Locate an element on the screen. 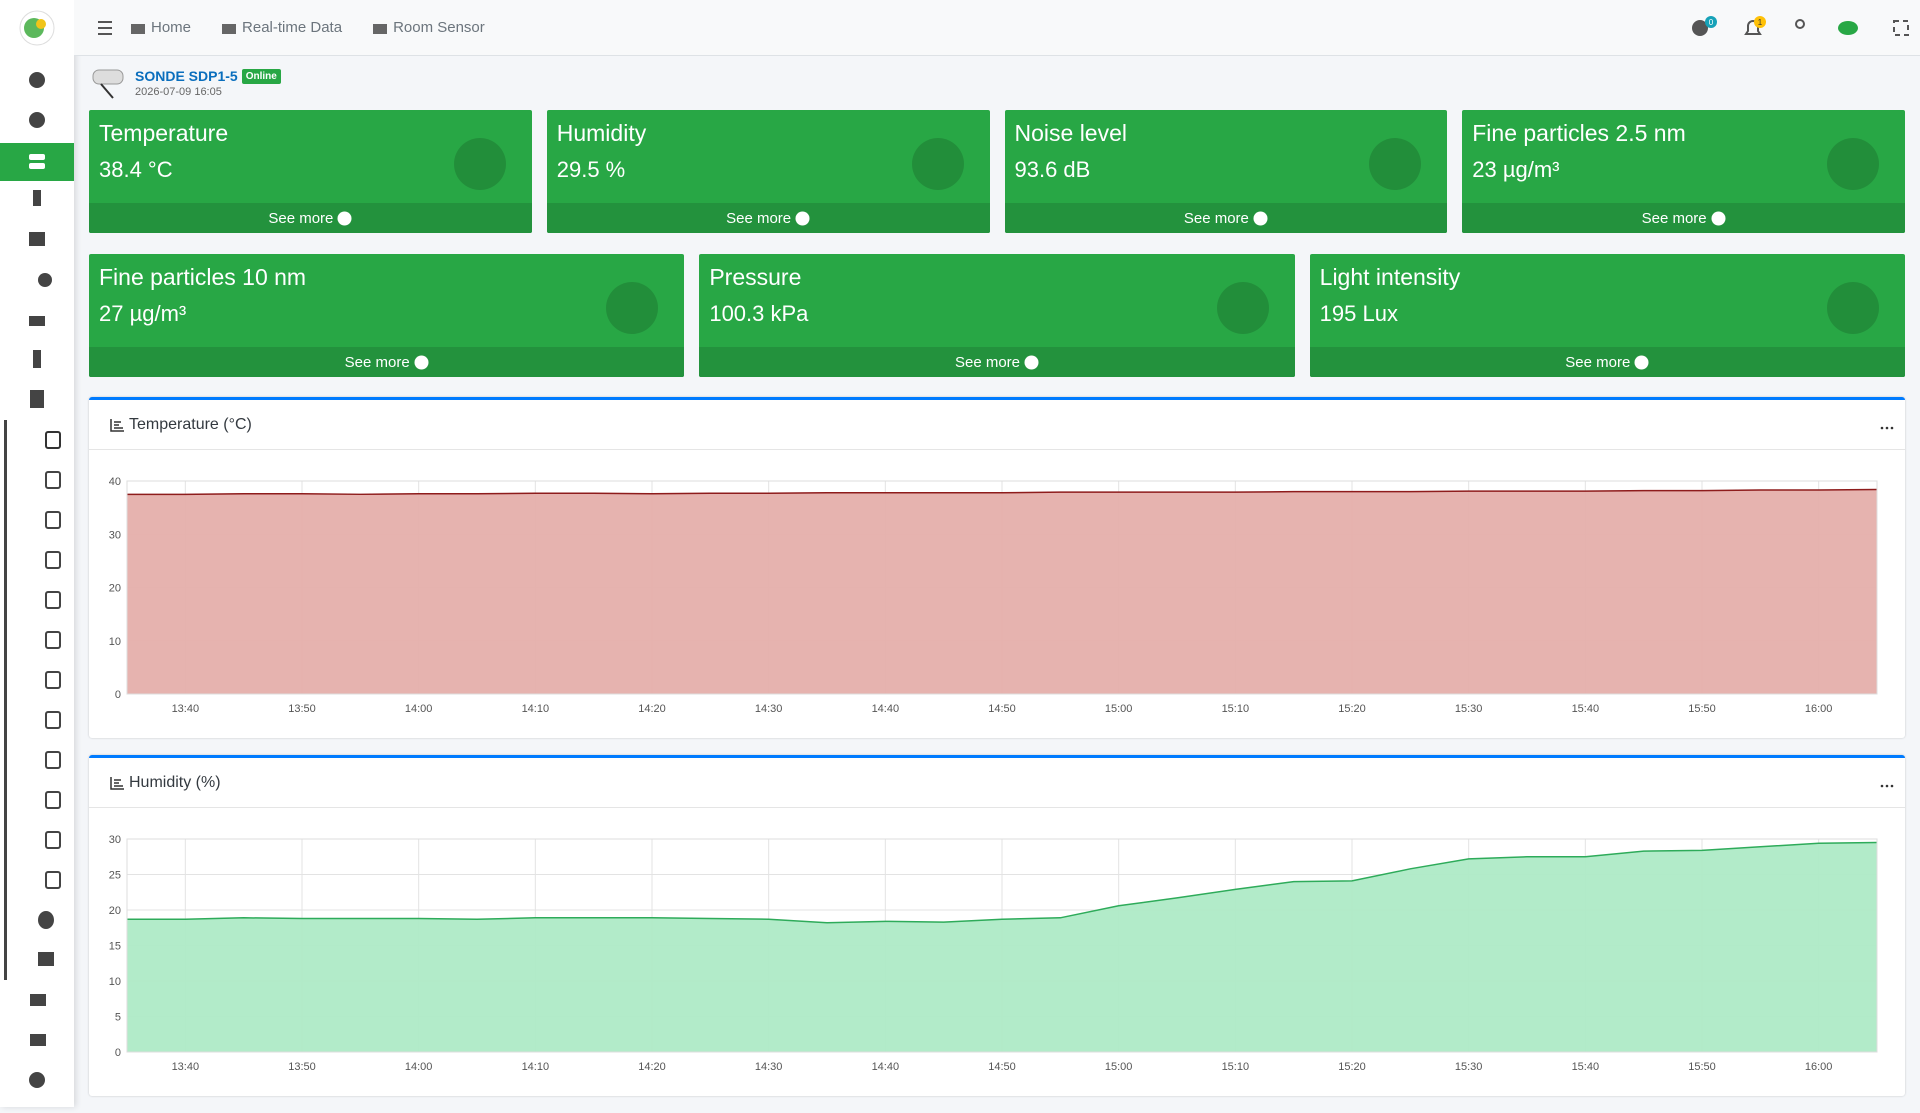 This screenshot has height=1113, width=1920. nav-item: Room Sensor is located at coordinates (428, 27).